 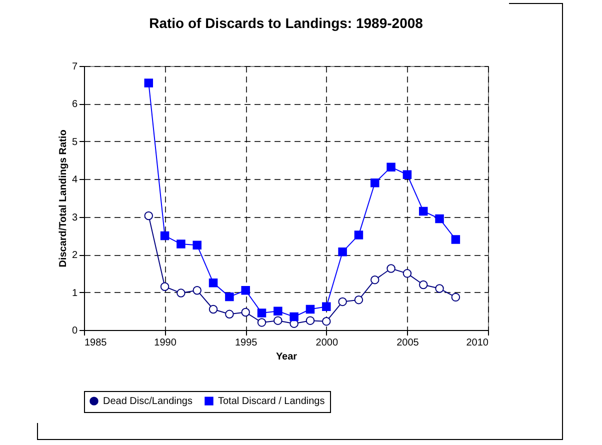 I want to click on y-tick-label: 5, so click(x=75, y=142).